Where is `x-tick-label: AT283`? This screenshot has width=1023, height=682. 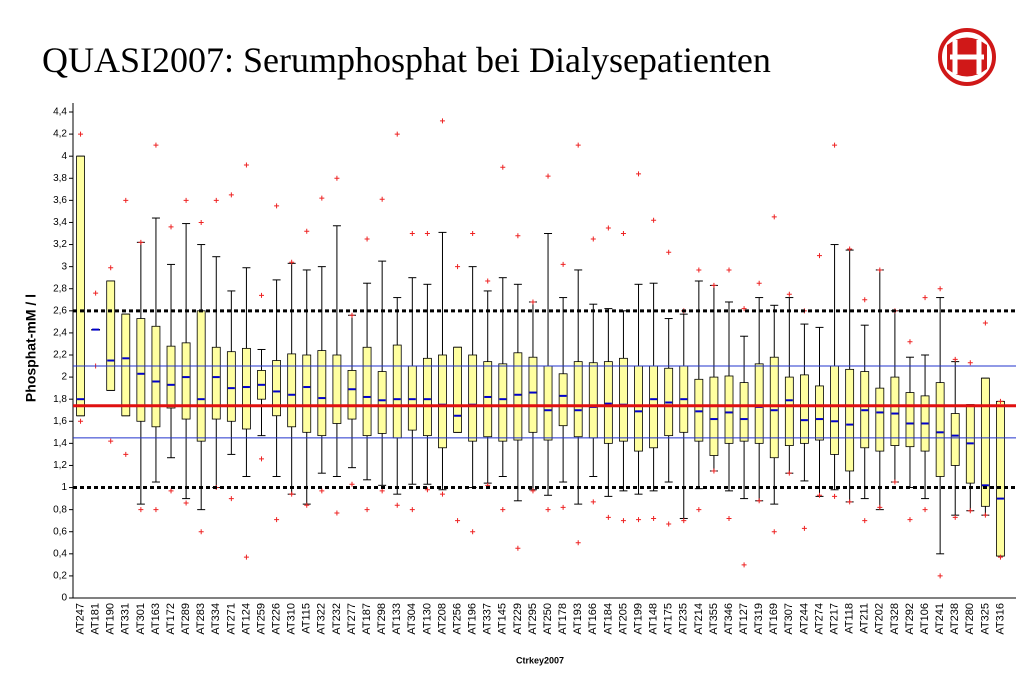
x-tick-label: AT283 is located at coordinates (201, 619).